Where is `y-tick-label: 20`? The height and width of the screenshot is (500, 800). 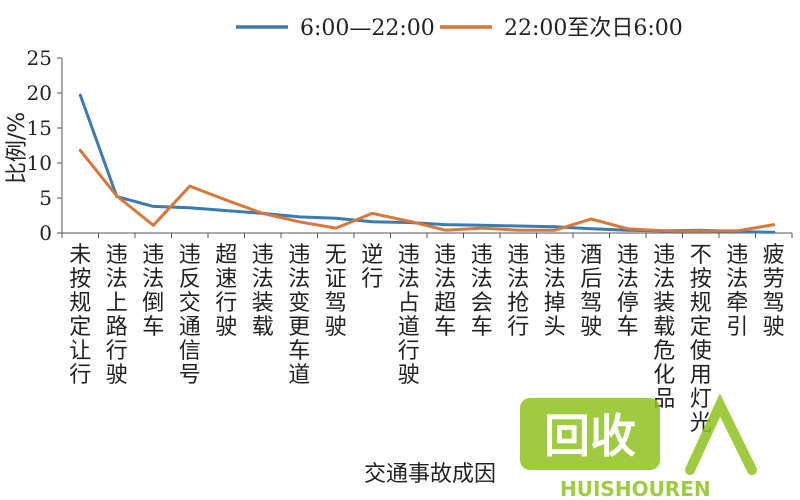
y-tick-label: 20 is located at coordinates (39, 93).